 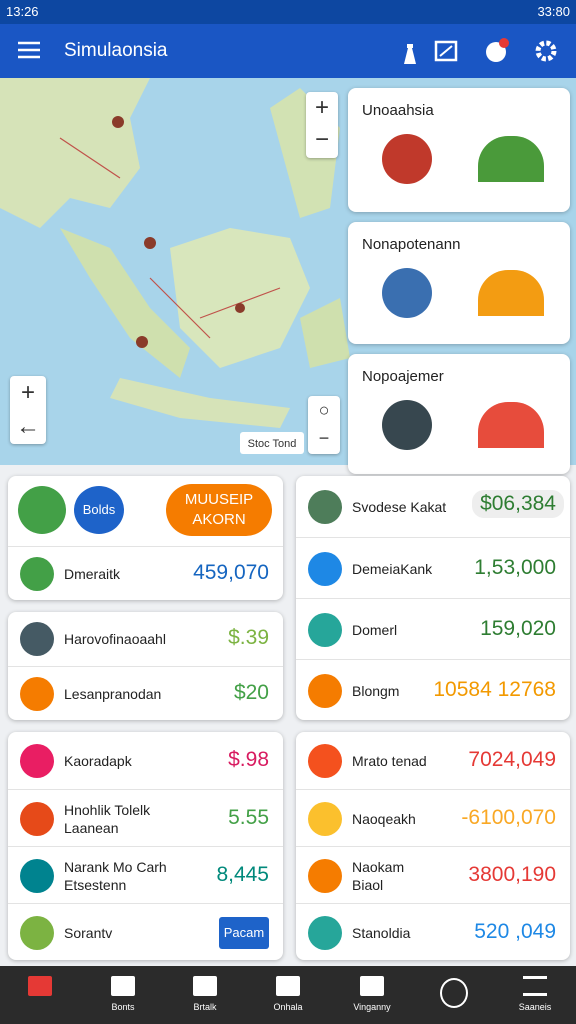 I want to click on row-label-line: Kaoradapk, so click(x=98, y=760).